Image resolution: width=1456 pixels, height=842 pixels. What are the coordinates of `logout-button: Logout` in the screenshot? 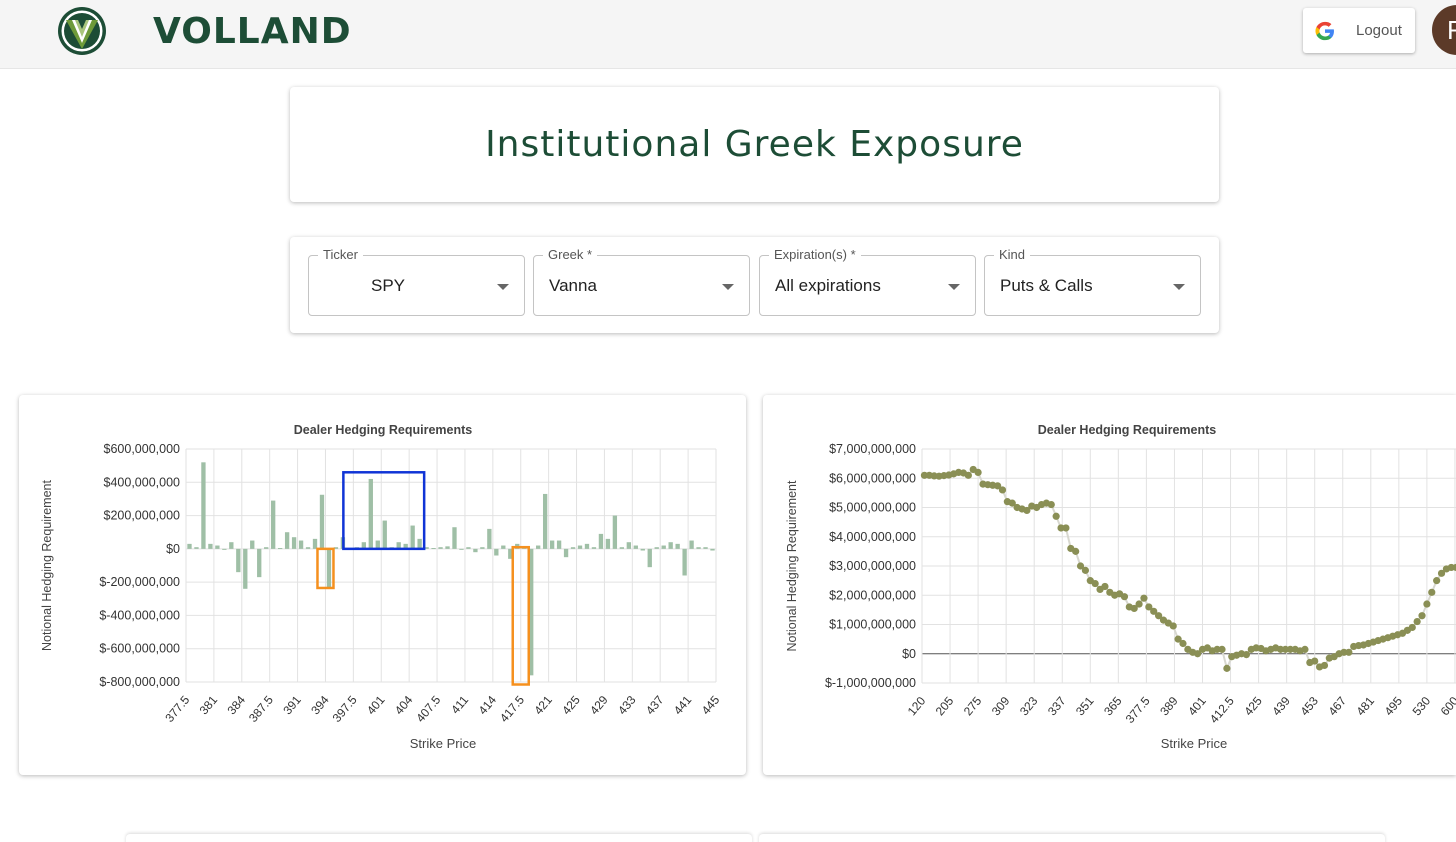 It's located at (1359, 30).